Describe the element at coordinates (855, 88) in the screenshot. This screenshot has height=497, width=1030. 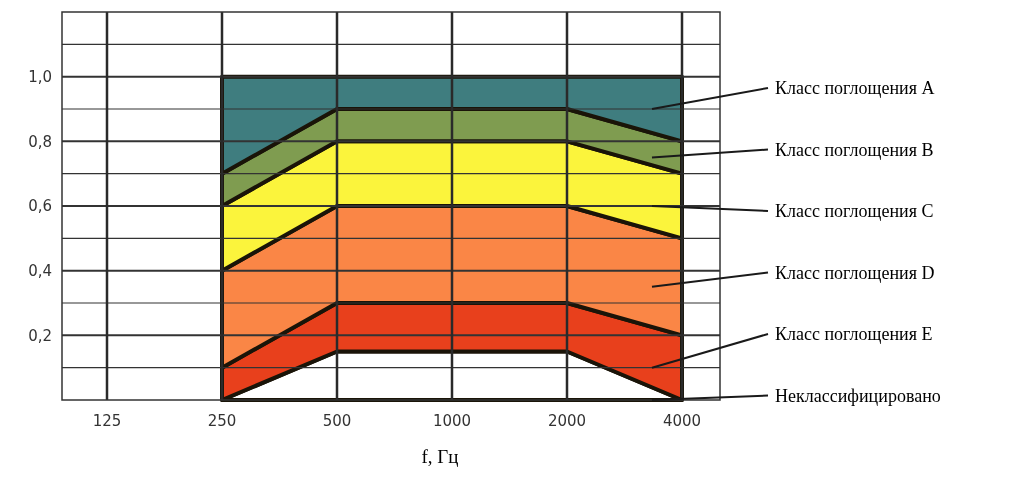
I see `text: Класс поглощения A` at that location.